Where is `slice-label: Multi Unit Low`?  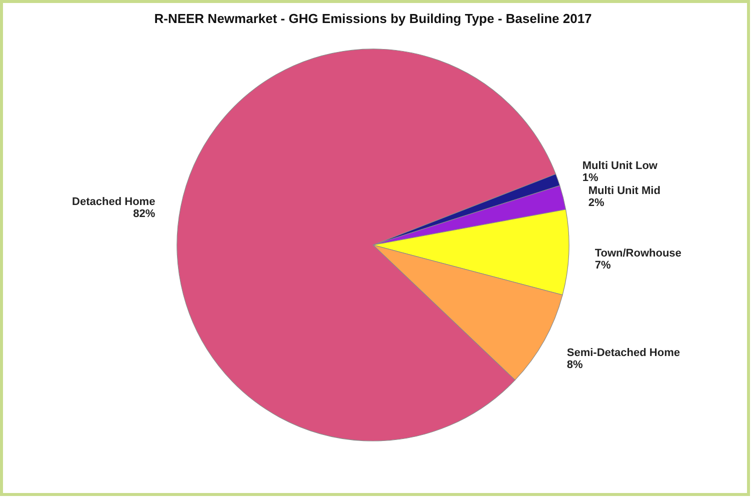
slice-label: Multi Unit Low is located at coordinates (620, 166).